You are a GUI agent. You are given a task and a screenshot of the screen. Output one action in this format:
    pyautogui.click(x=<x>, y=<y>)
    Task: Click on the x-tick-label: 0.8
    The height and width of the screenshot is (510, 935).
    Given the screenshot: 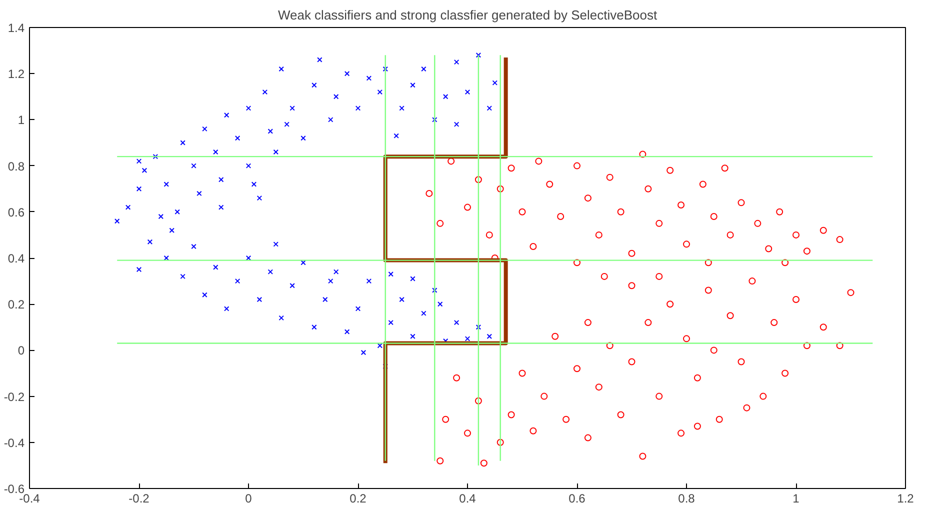 What is the action you would take?
    pyautogui.click(x=687, y=499)
    